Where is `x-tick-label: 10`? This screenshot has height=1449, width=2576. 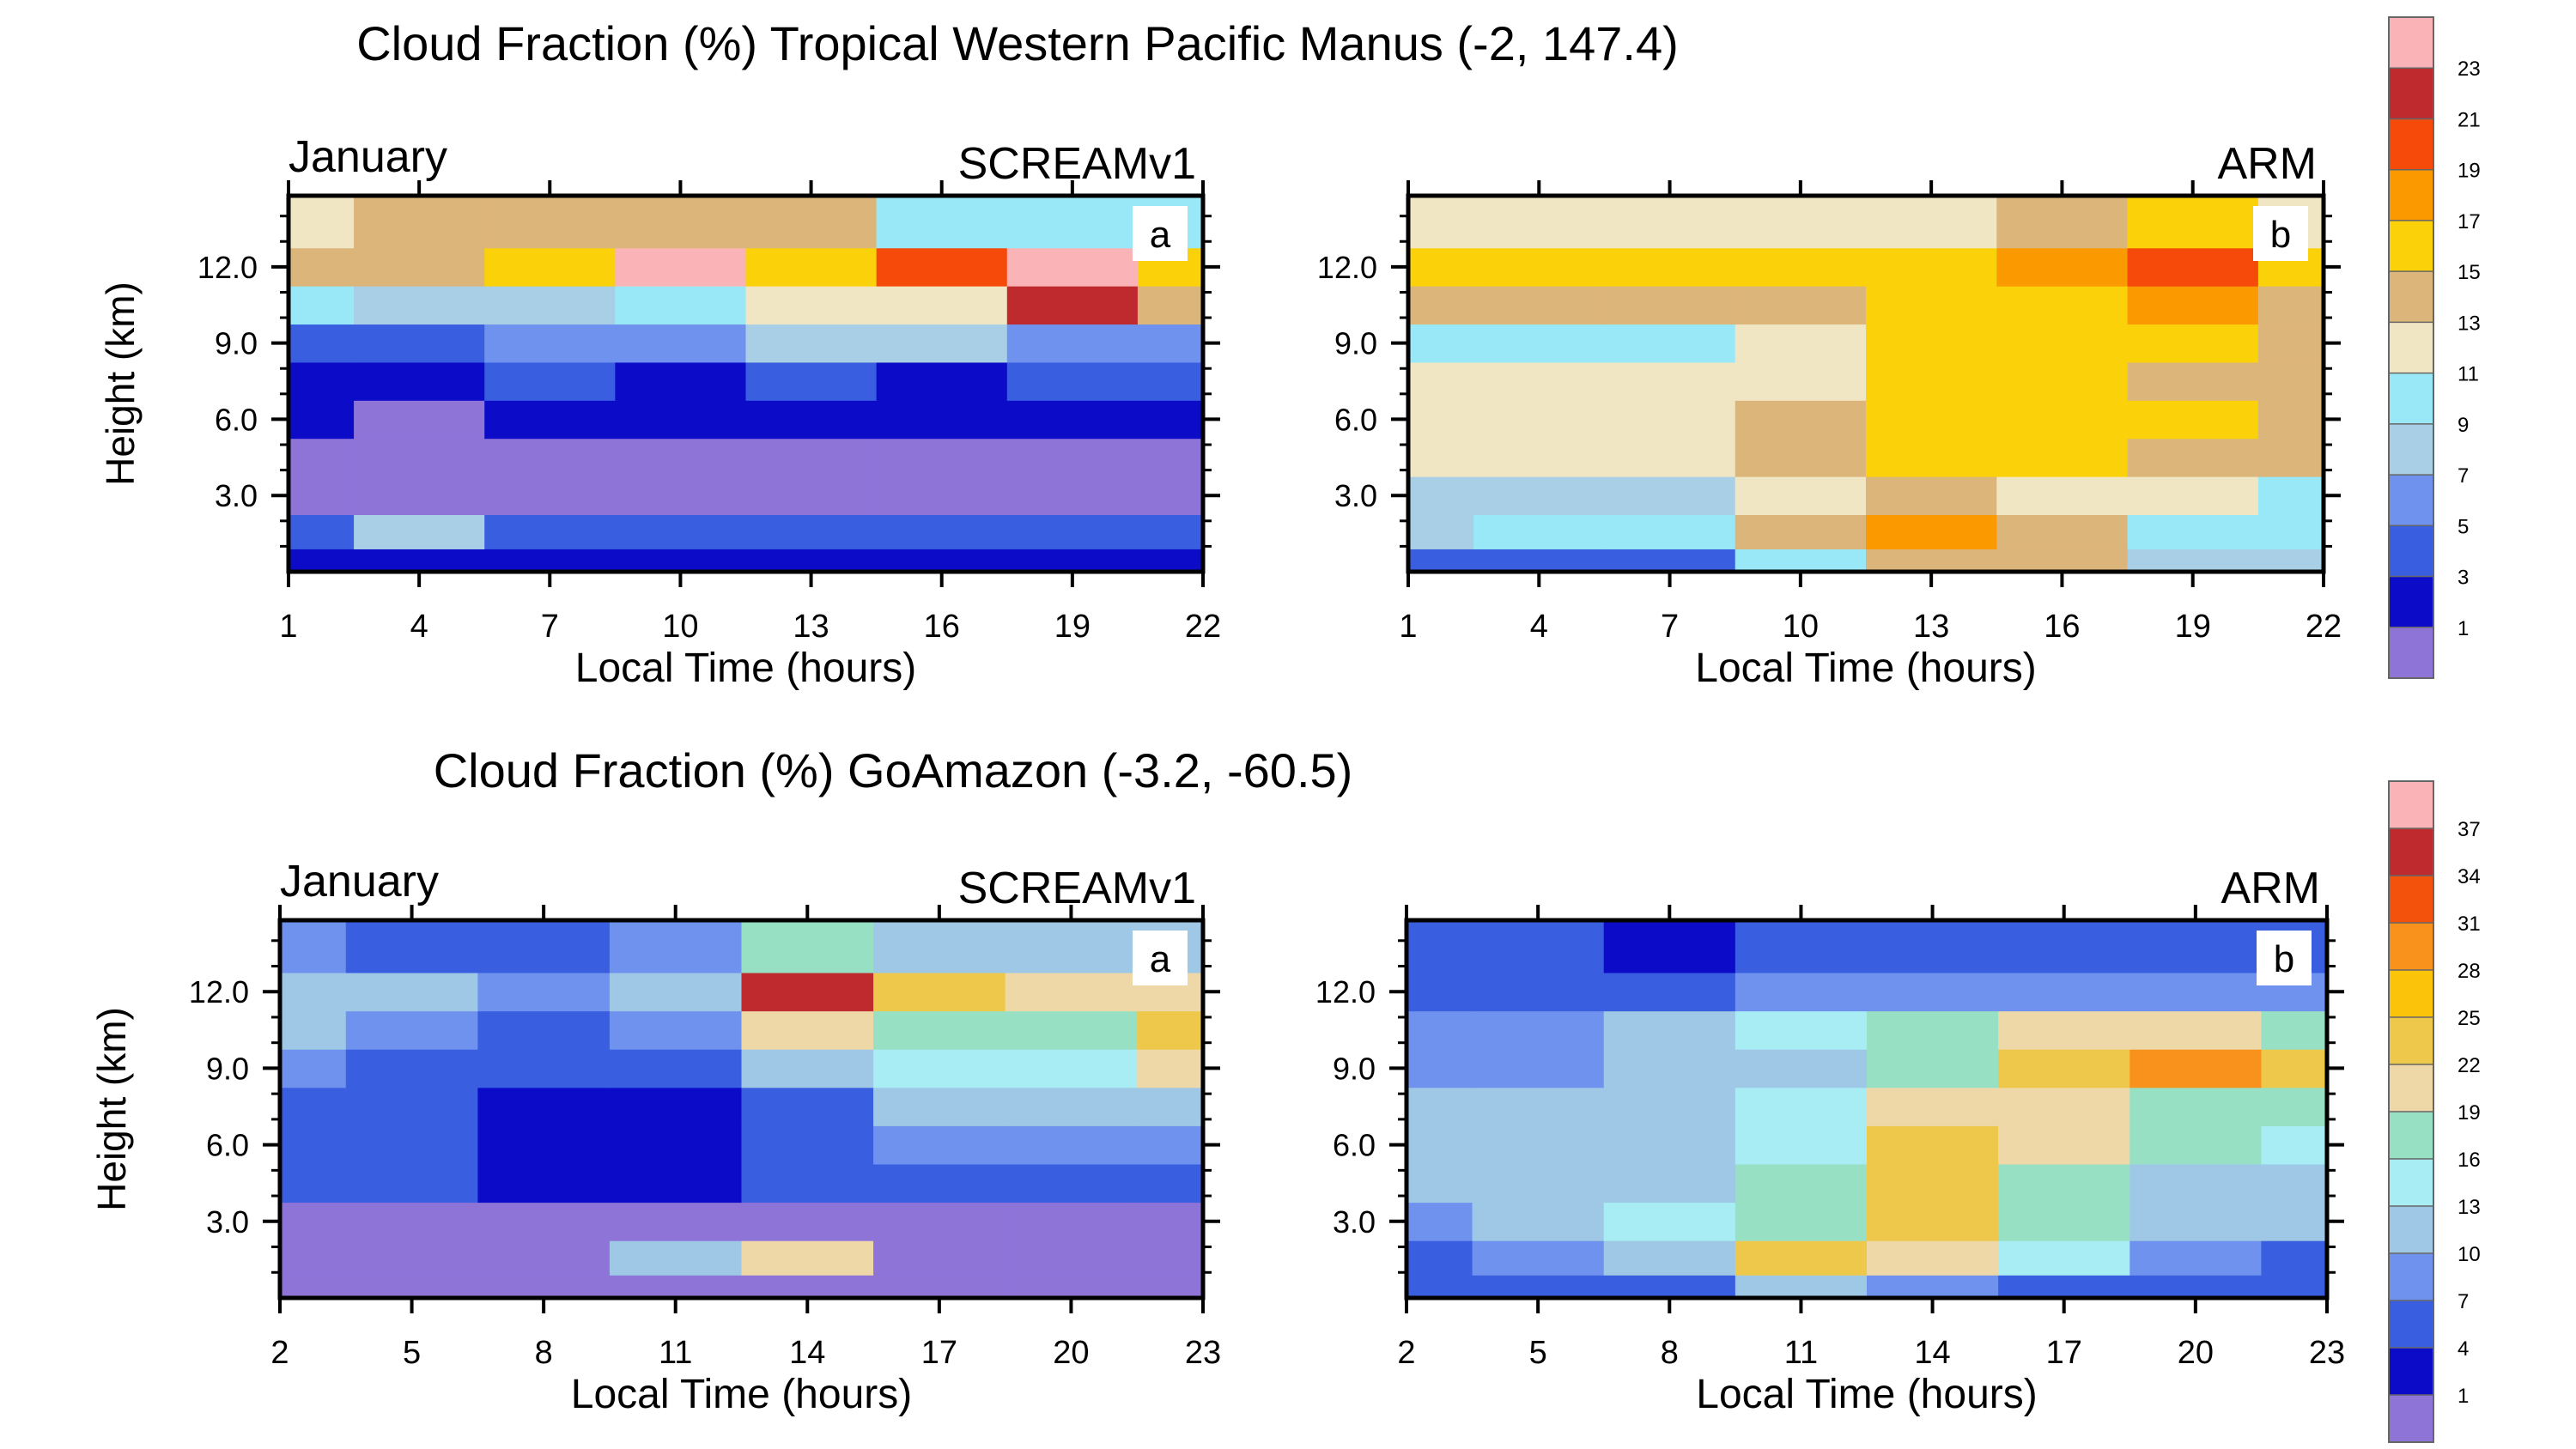 x-tick-label: 10 is located at coordinates (680, 627).